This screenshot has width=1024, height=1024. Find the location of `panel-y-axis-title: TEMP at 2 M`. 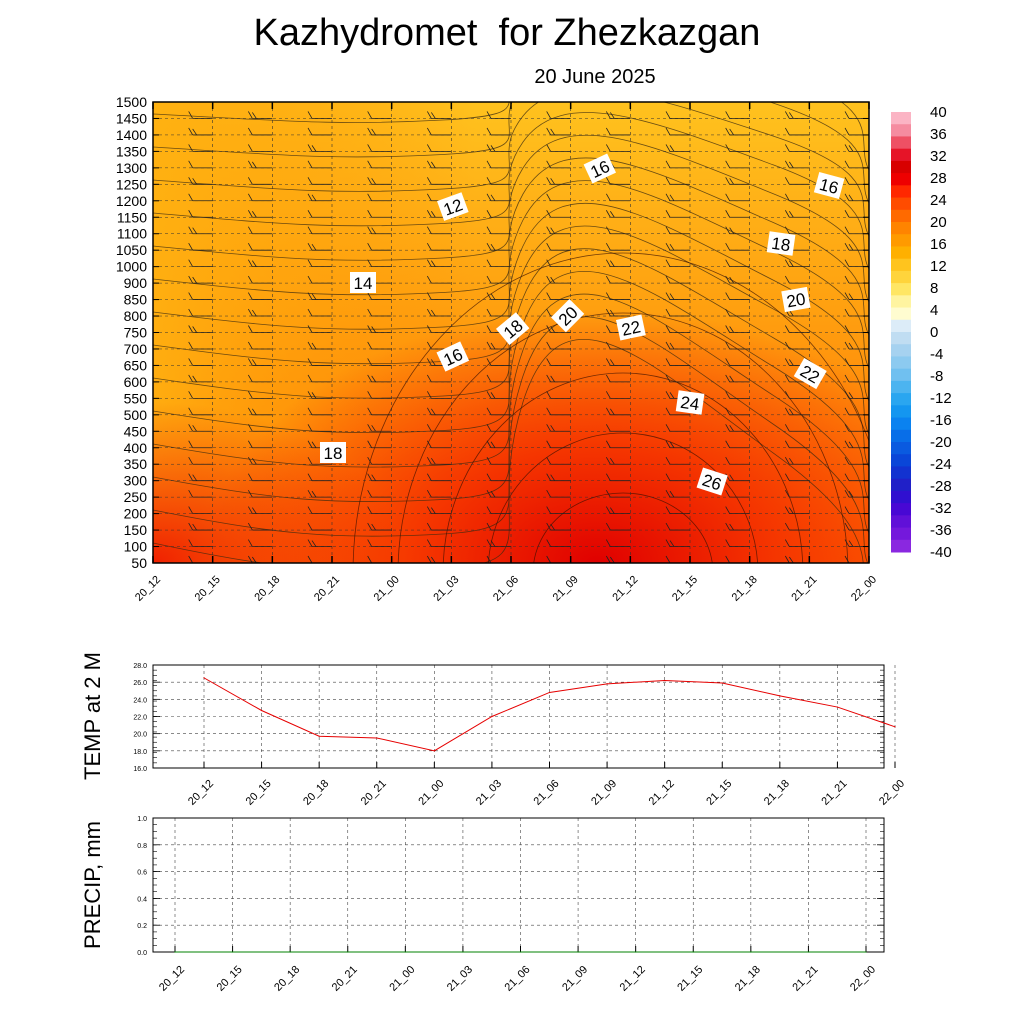

panel-y-axis-title: TEMP at 2 M is located at coordinates (92, 716).